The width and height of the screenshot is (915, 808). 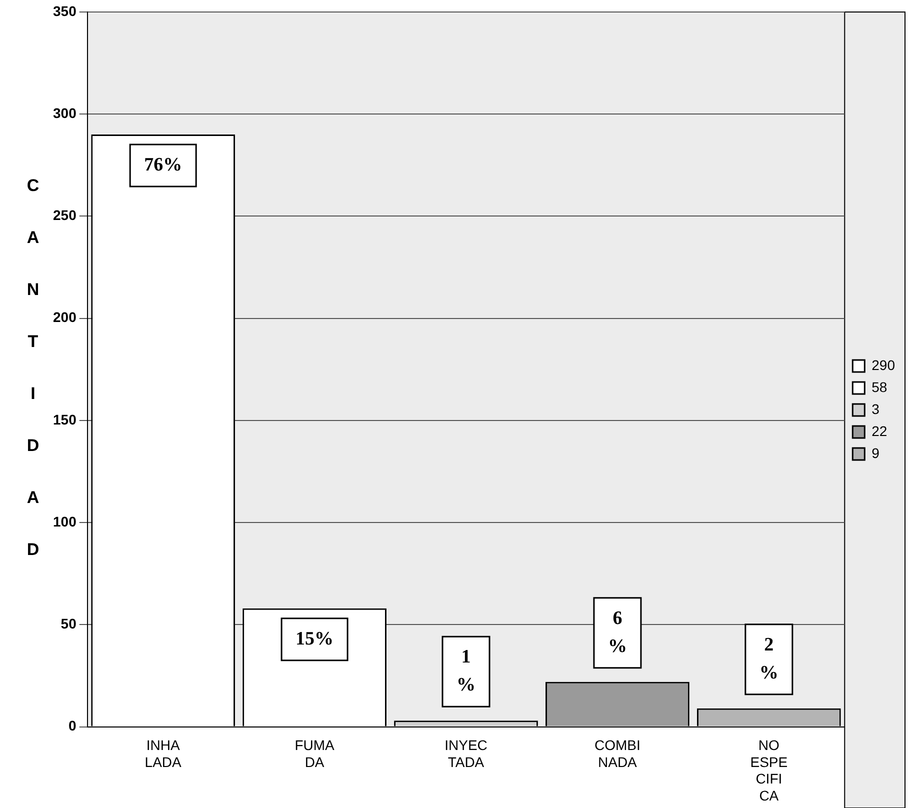 I want to click on x-tick-label: FUMA DA, so click(x=315, y=753).